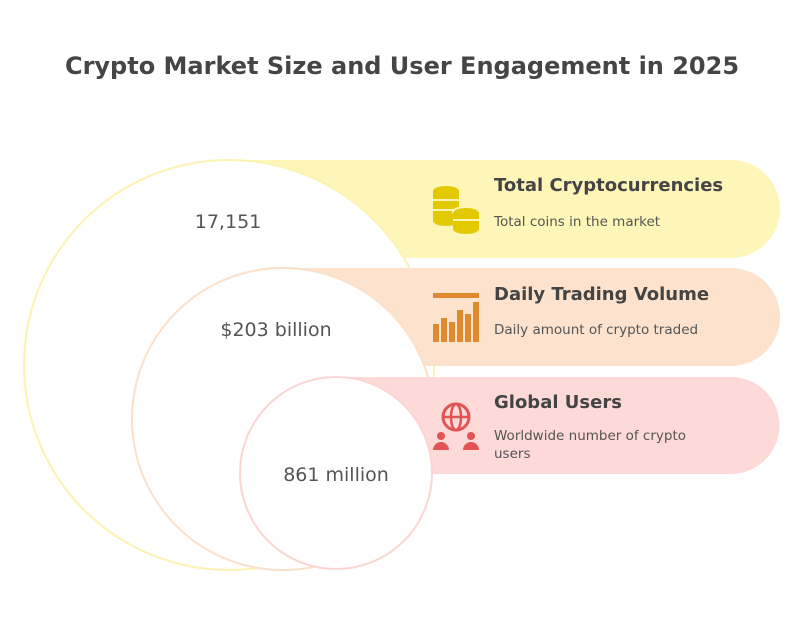  I want to click on coins-icon, so click(456, 210).